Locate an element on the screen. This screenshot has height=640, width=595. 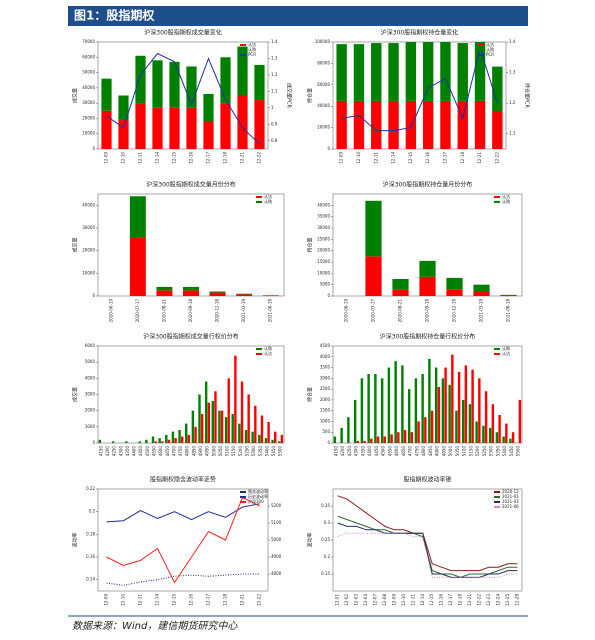
x-tick-label: 5400 is located at coordinates (266, 451).